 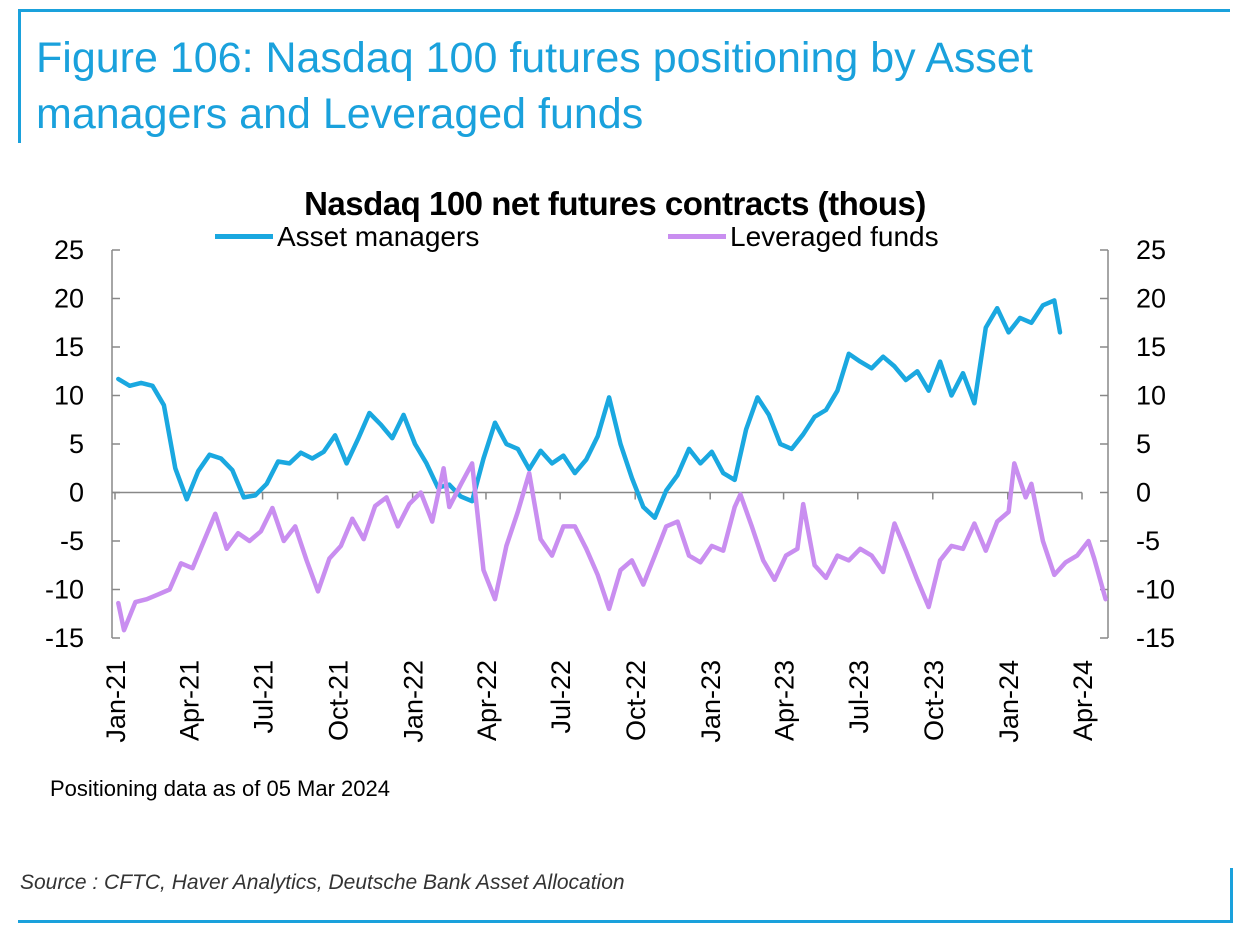 What do you see at coordinates (64, 638) in the screenshot?
I see `y-tick-label-left: -15` at bounding box center [64, 638].